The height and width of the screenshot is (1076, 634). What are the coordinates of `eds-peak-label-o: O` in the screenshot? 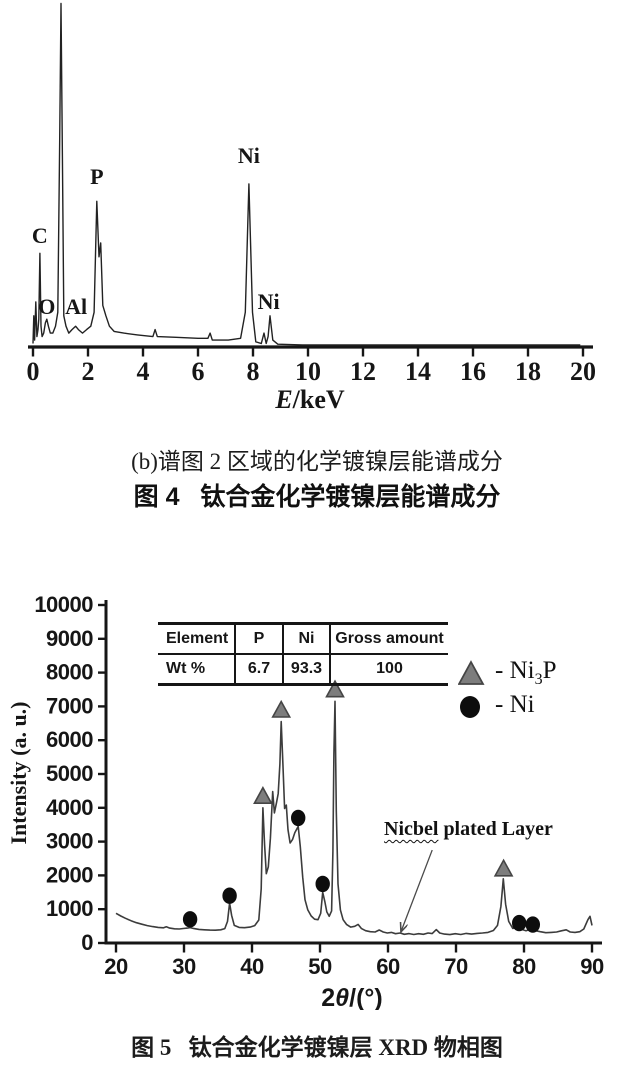 It's located at (46, 306).